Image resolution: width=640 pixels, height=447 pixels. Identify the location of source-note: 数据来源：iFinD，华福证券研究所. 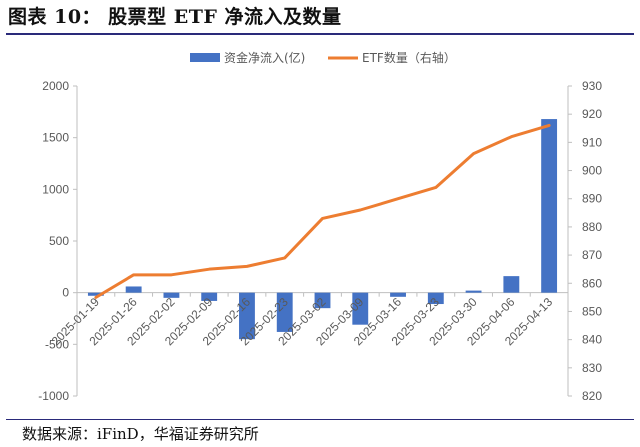
(140, 434).